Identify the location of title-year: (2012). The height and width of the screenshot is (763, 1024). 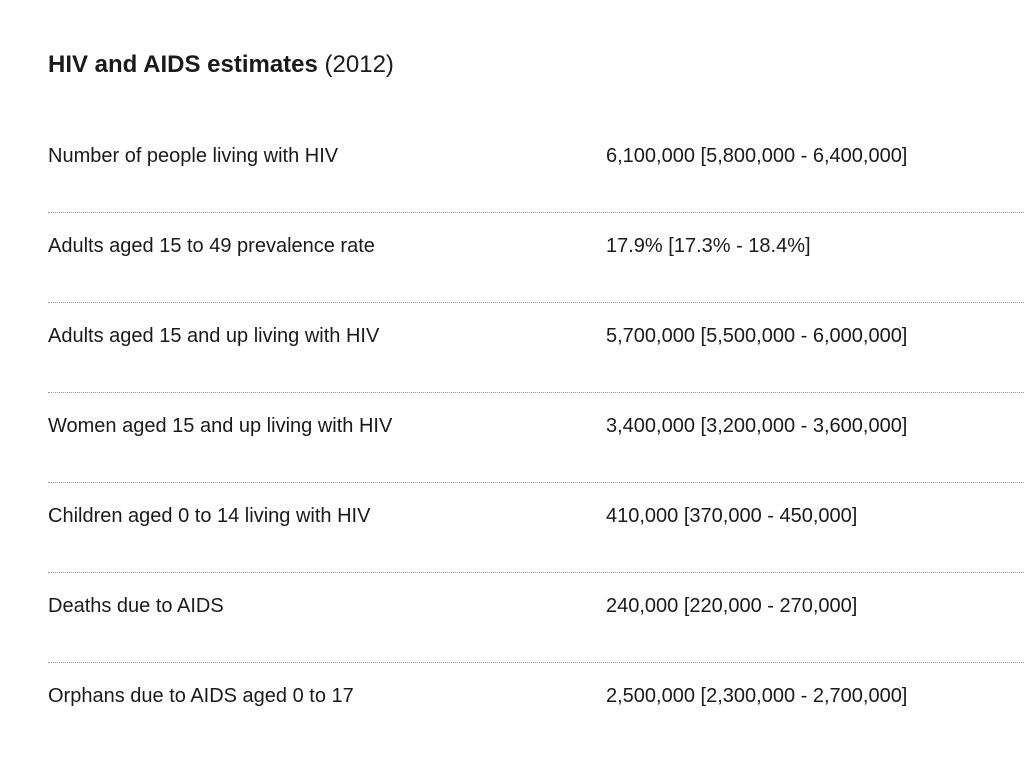
(359, 64).